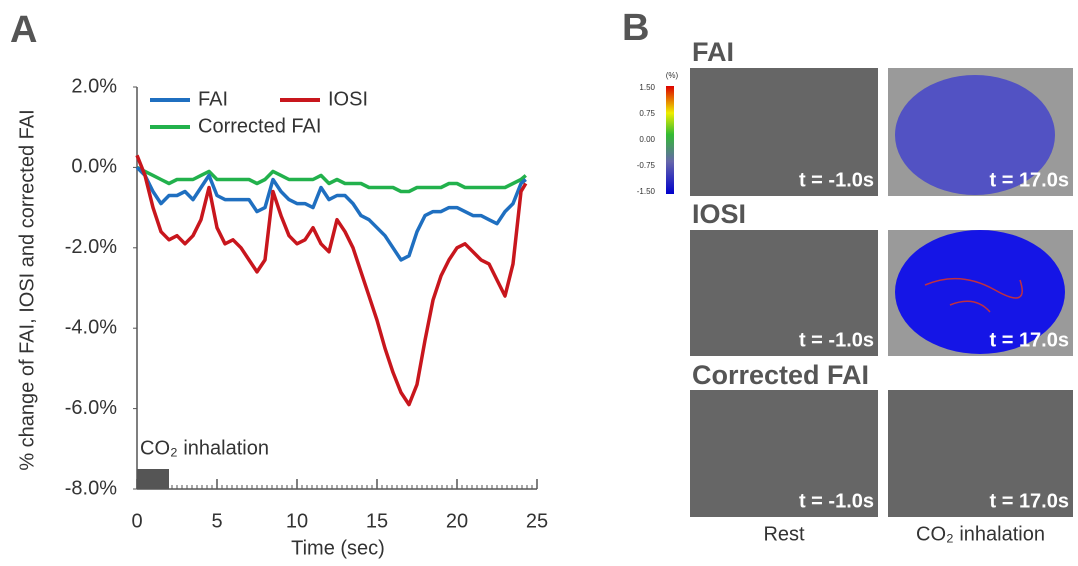 The width and height of the screenshot is (1078, 566). Describe the element at coordinates (780, 375) in the screenshot. I see `row-title: Corrected FAI` at that location.